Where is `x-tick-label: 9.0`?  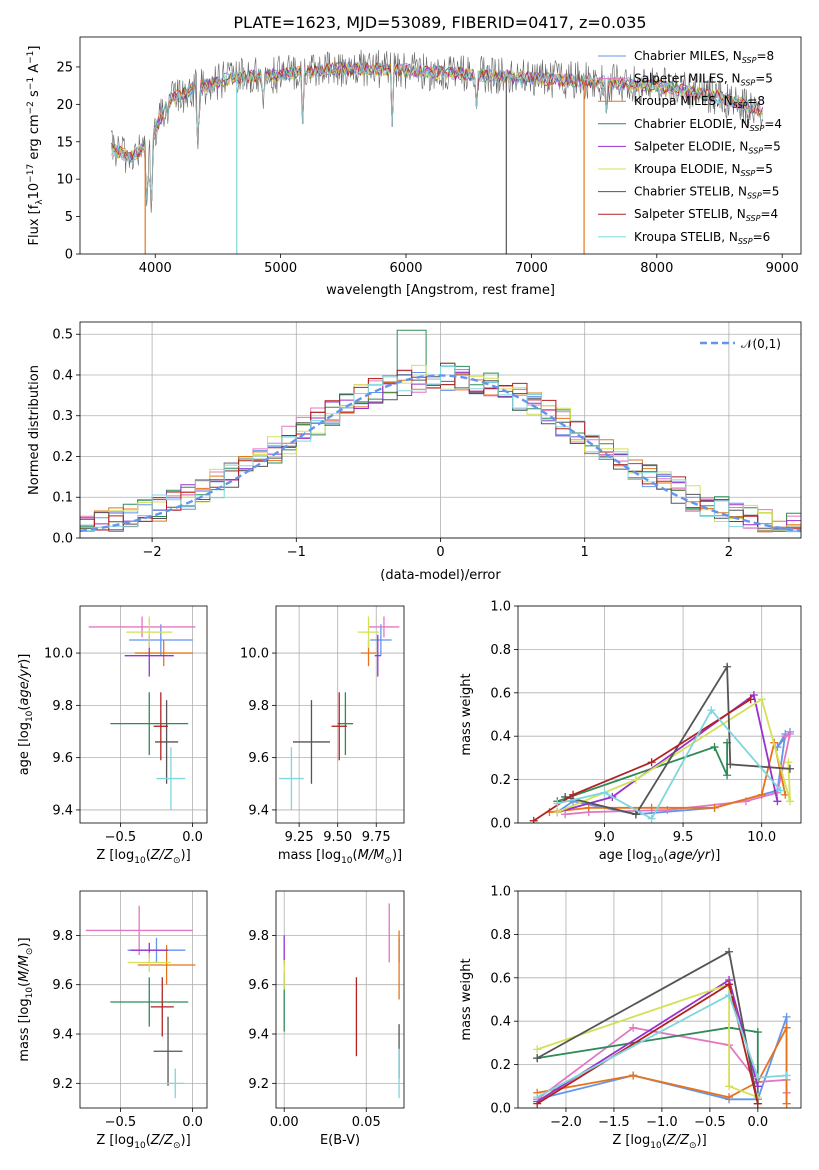
x-tick-label: 9.0 is located at coordinates (604, 837).